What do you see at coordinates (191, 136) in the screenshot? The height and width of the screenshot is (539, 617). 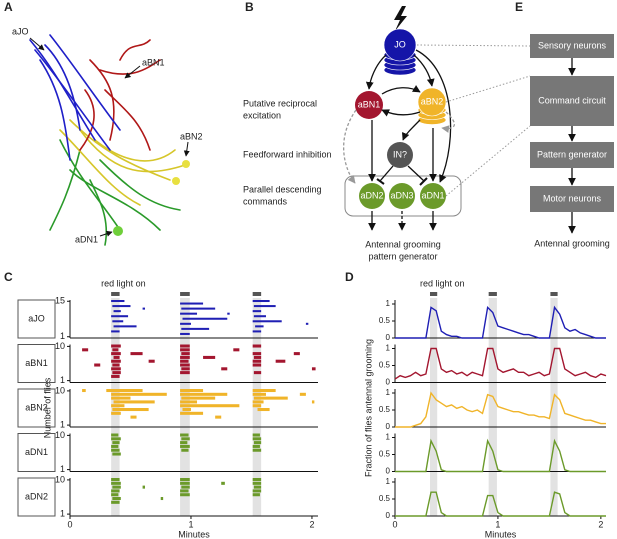 I see `neuron-label: aBN2` at bounding box center [191, 136].